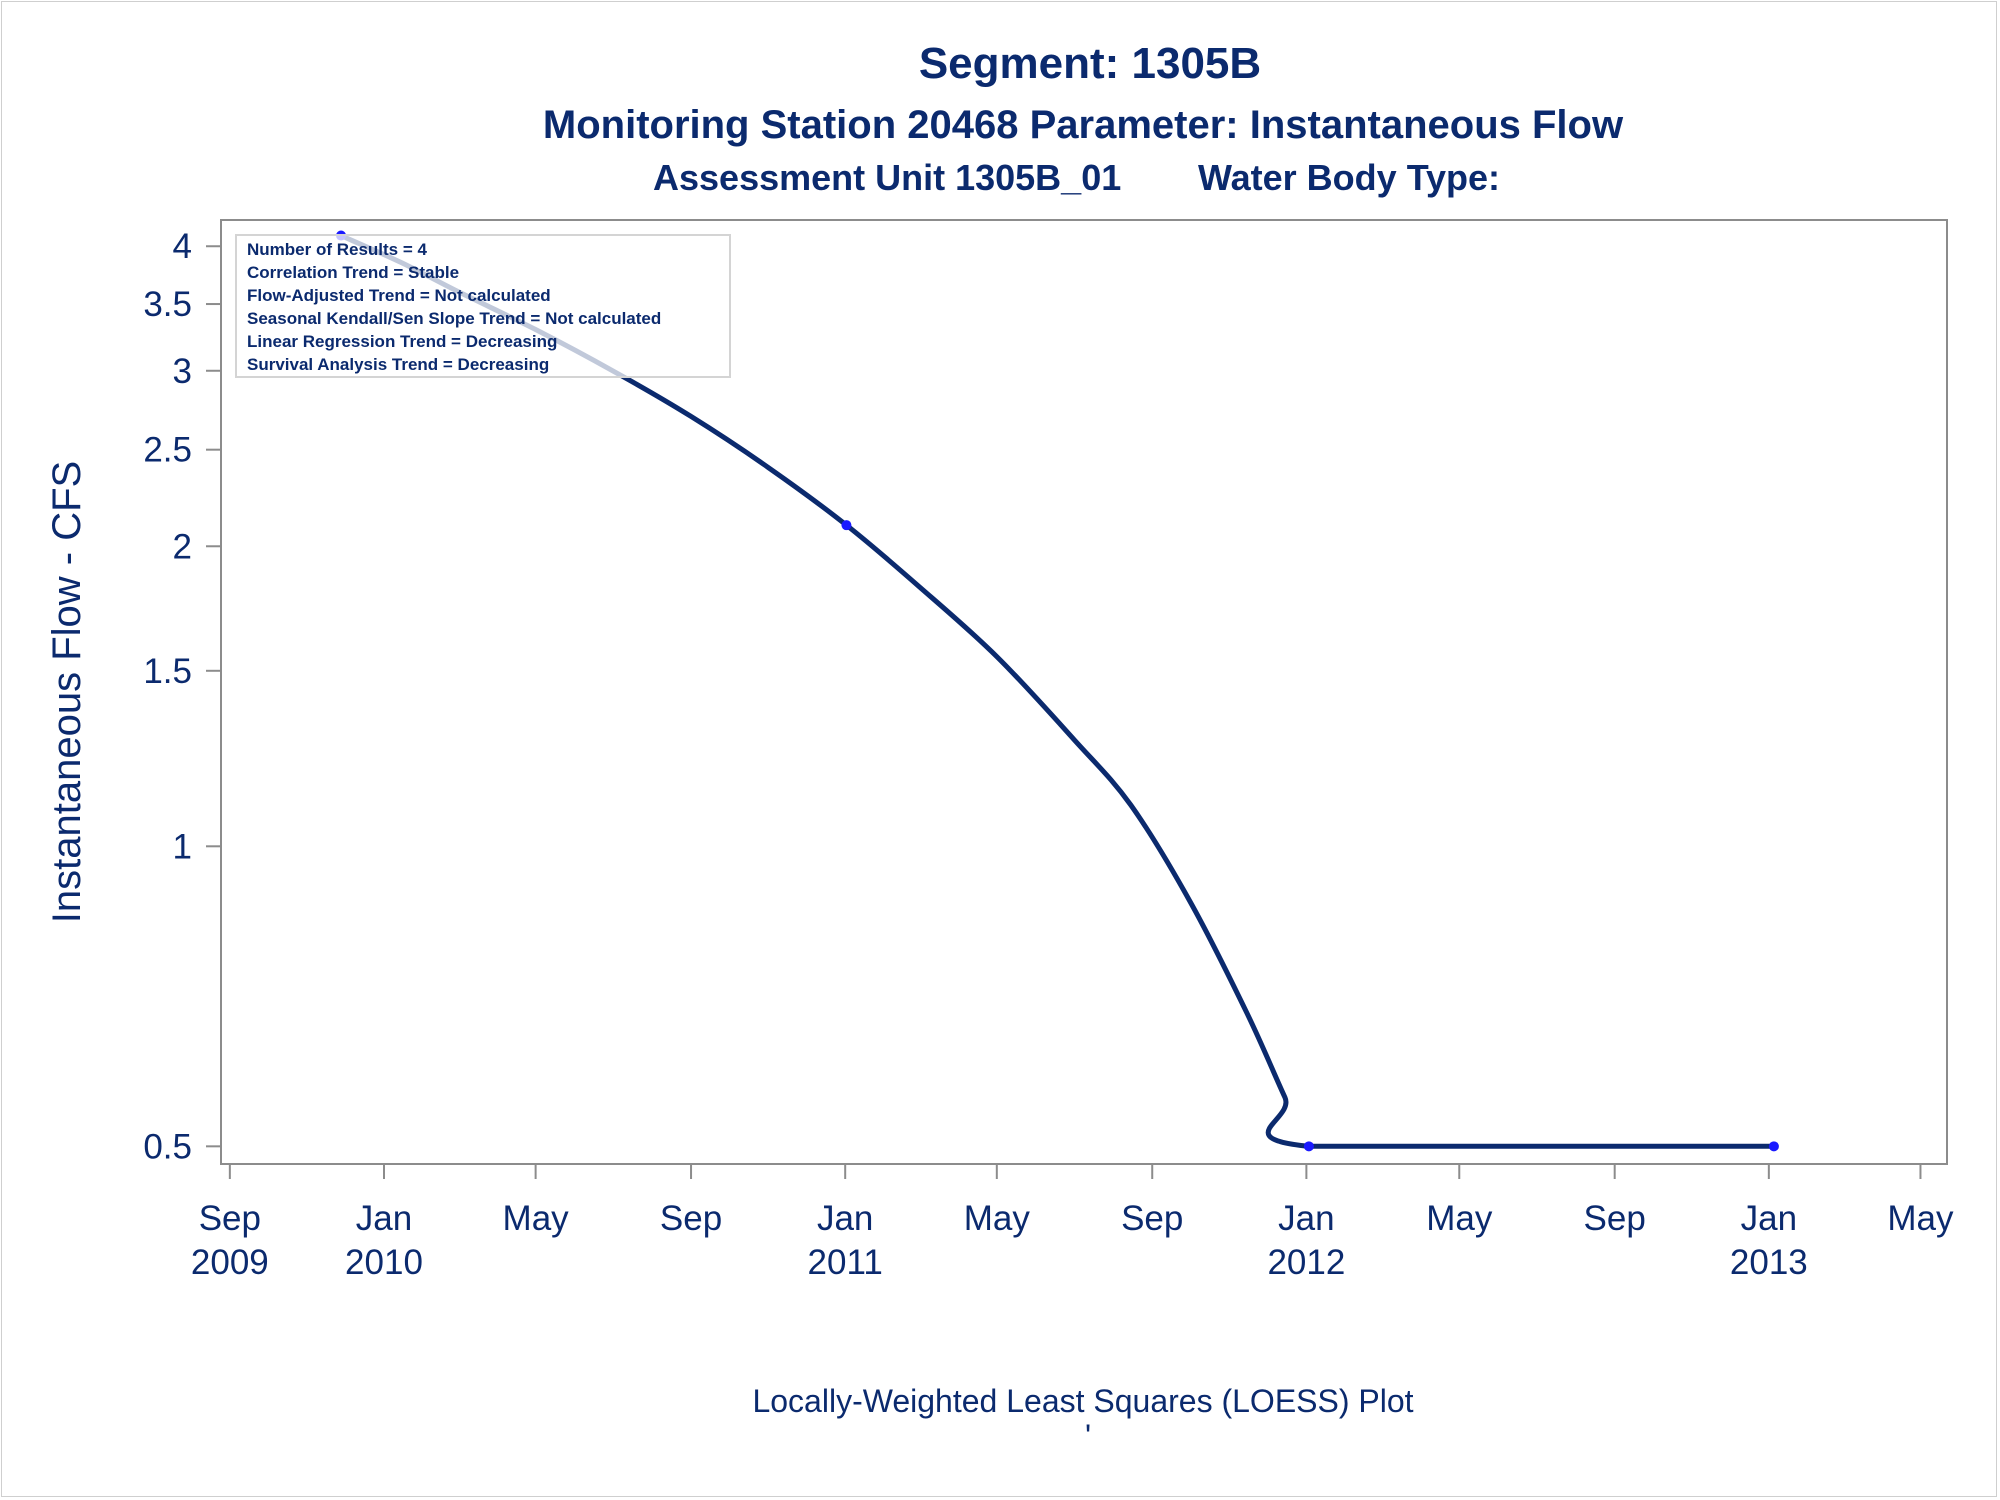  What do you see at coordinates (182, 696) in the screenshot?
I see `y-axis: 0.5 1 1.5 2 2.5 3 3.5 4` at bounding box center [182, 696].